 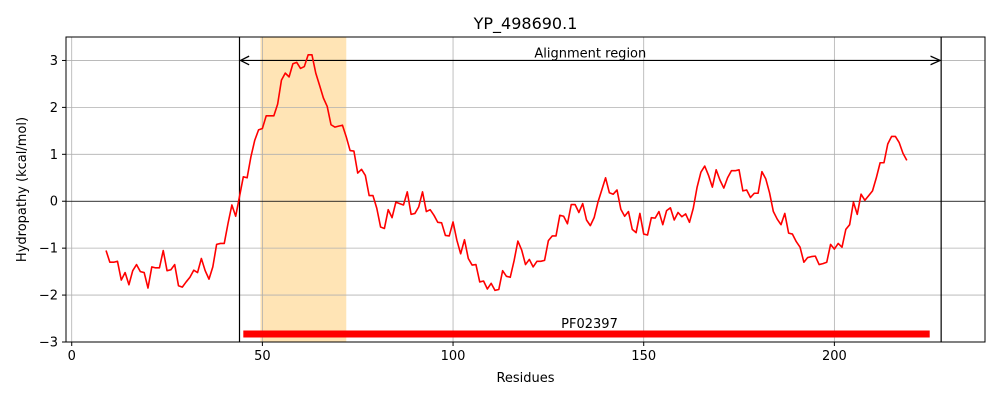 What do you see at coordinates (54, 202) in the screenshot?
I see `y-tick-label: 0` at bounding box center [54, 202].